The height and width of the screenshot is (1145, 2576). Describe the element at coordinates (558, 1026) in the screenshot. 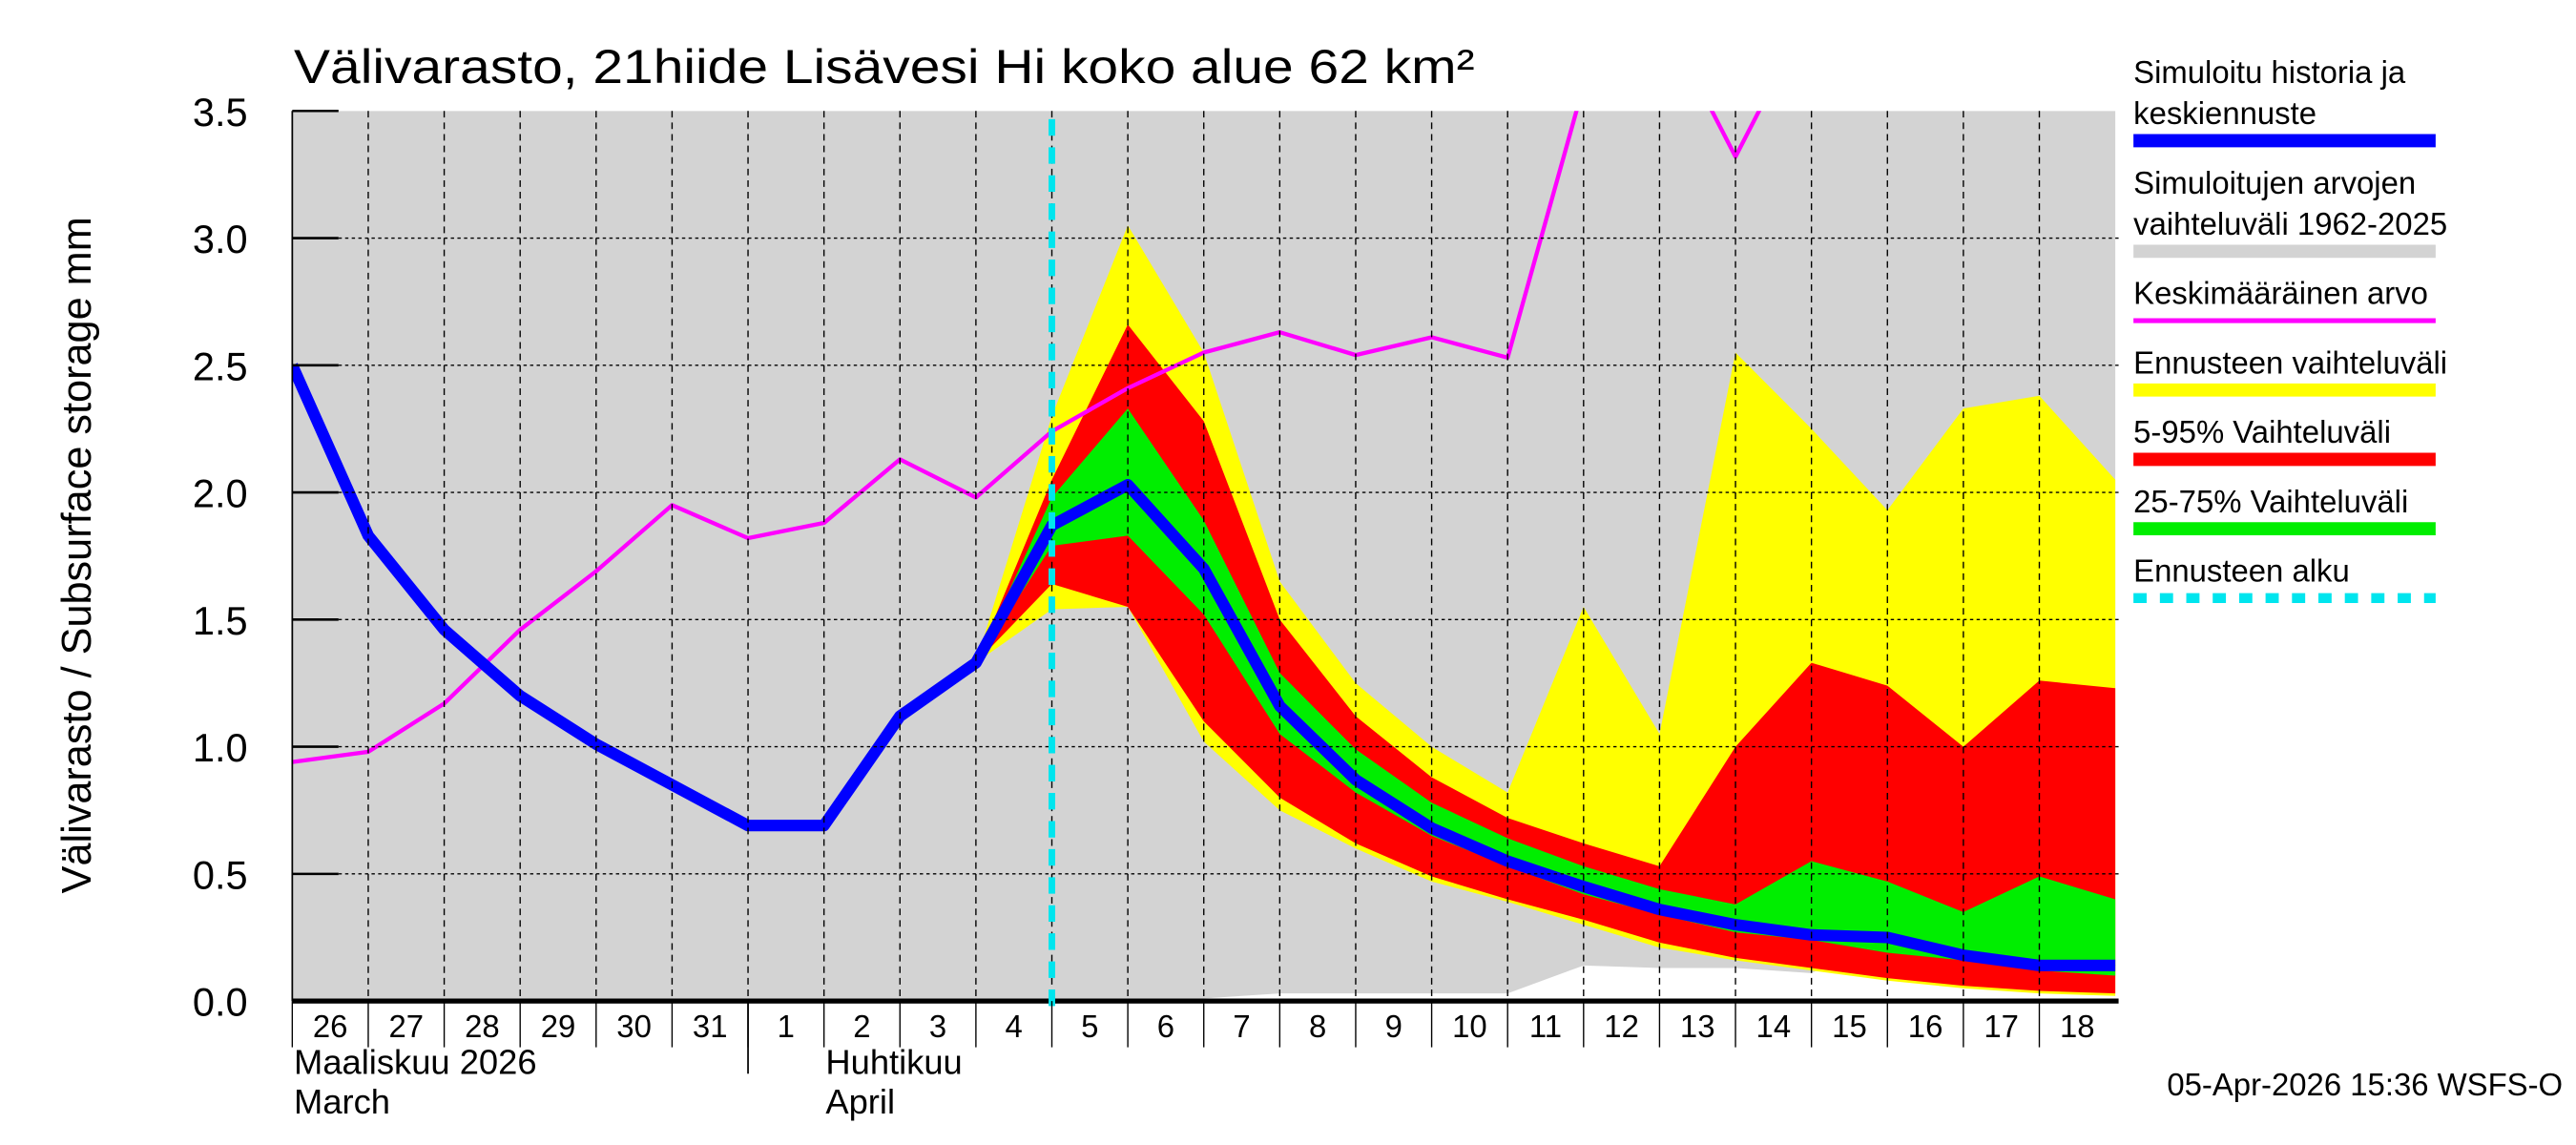

I see `x-tick-label: 29` at that location.